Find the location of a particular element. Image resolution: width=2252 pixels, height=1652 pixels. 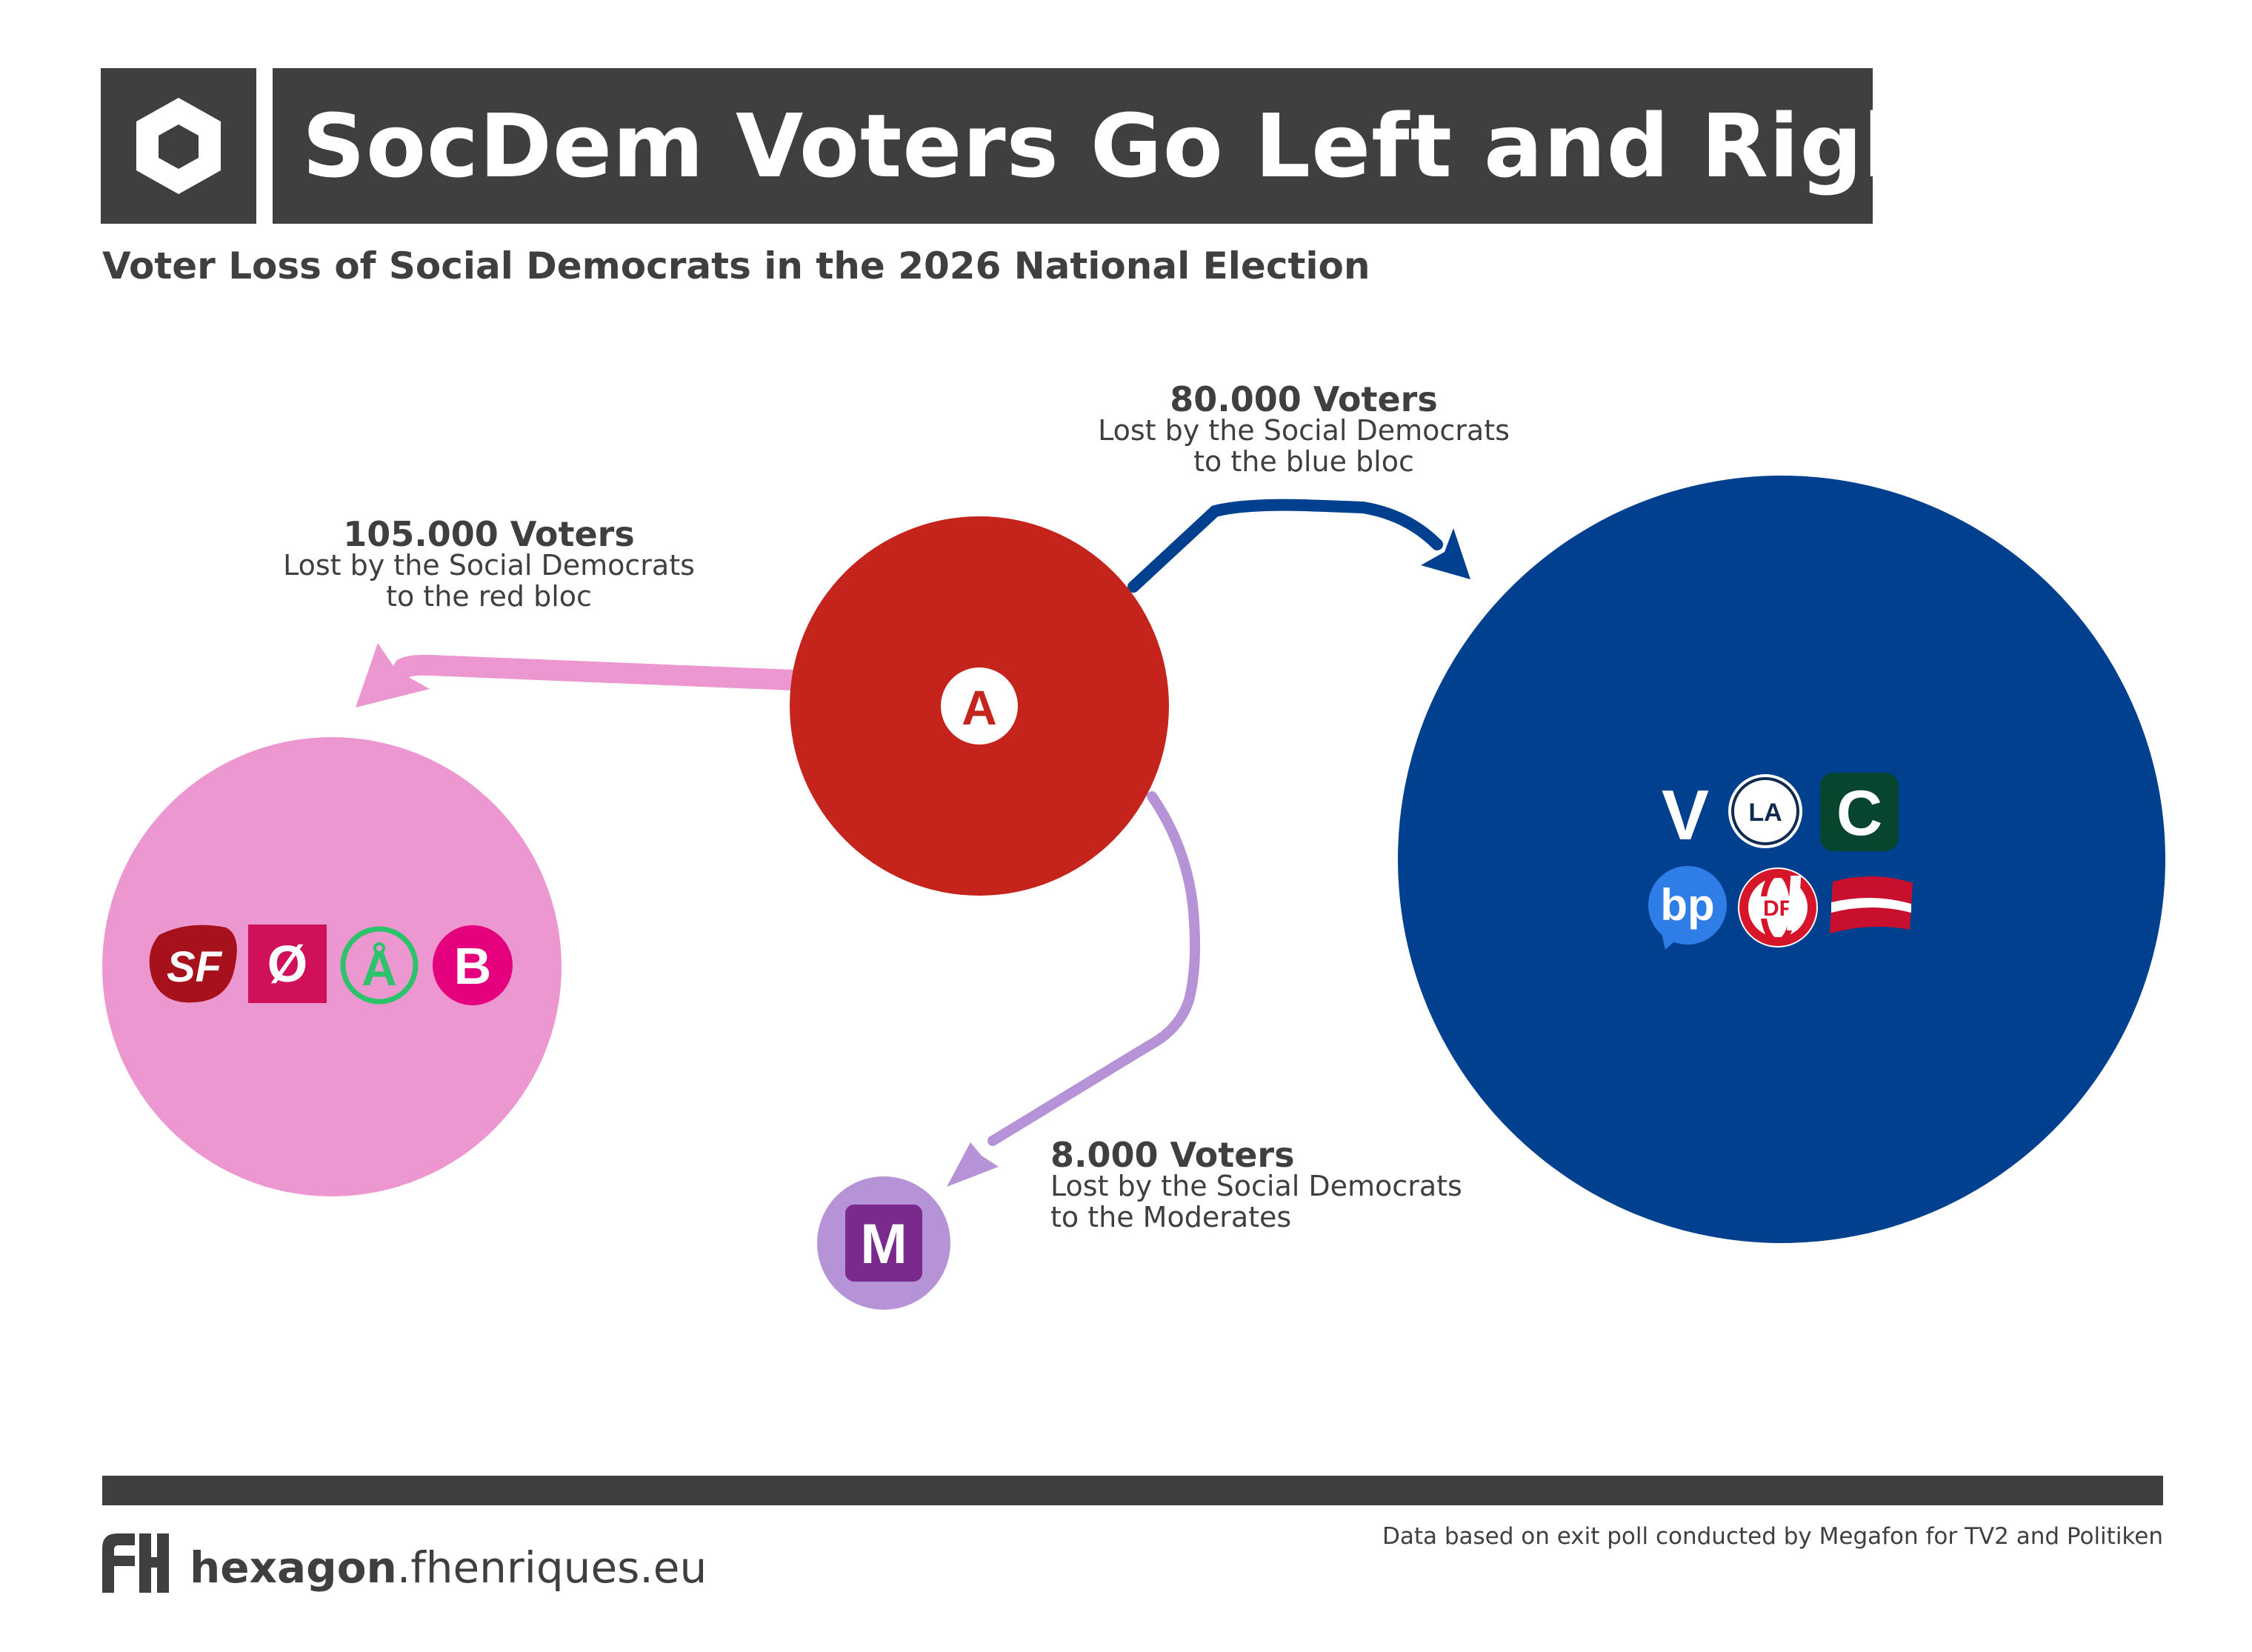

party-b-logo: B is located at coordinates (473, 965).